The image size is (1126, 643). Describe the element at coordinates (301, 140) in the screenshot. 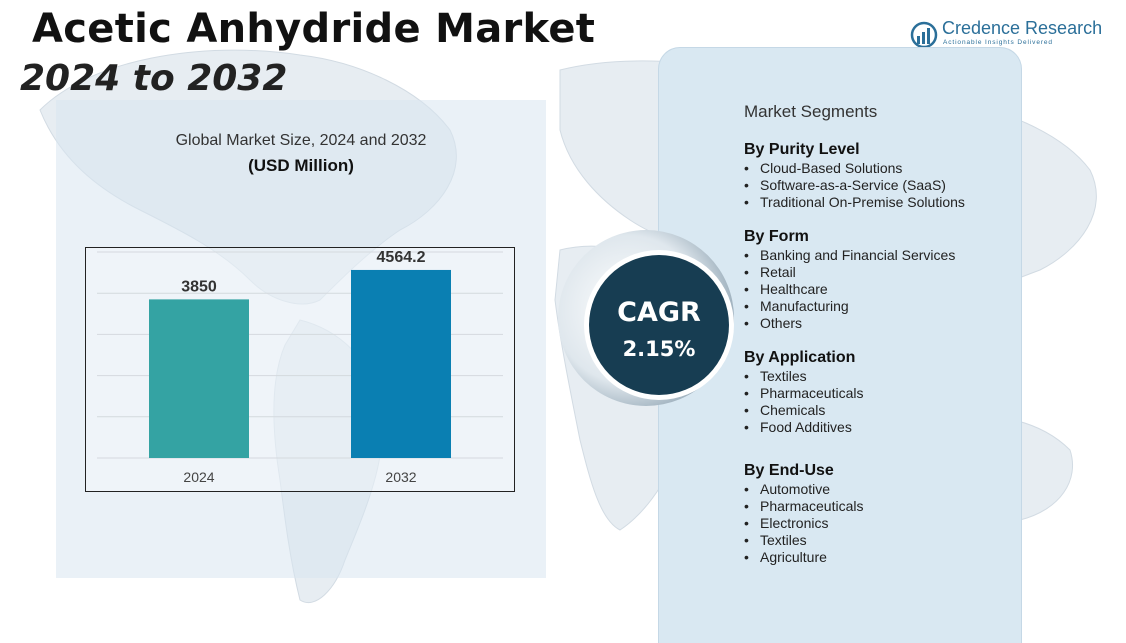

I see `chart-title: Global Market Size, 2024 and 2032` at that location.